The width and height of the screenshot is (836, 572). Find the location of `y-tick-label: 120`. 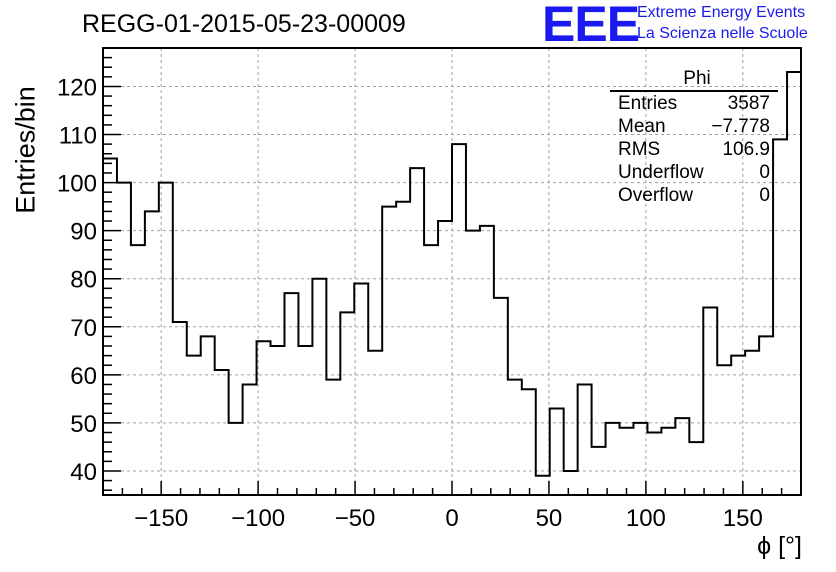

y-tick-label: 120 is located at coordinates (77, 87).